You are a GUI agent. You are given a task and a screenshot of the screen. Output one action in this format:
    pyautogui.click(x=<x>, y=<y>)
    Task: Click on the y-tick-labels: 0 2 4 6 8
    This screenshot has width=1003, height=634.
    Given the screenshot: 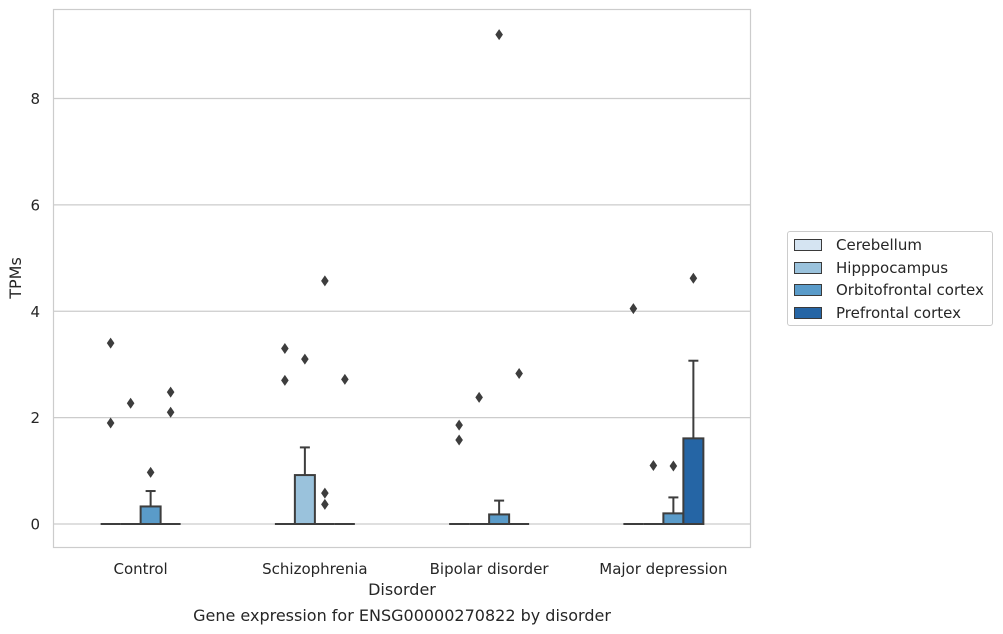 What is the action you would take?
    pyautogui.click(x=35, y=312)
    